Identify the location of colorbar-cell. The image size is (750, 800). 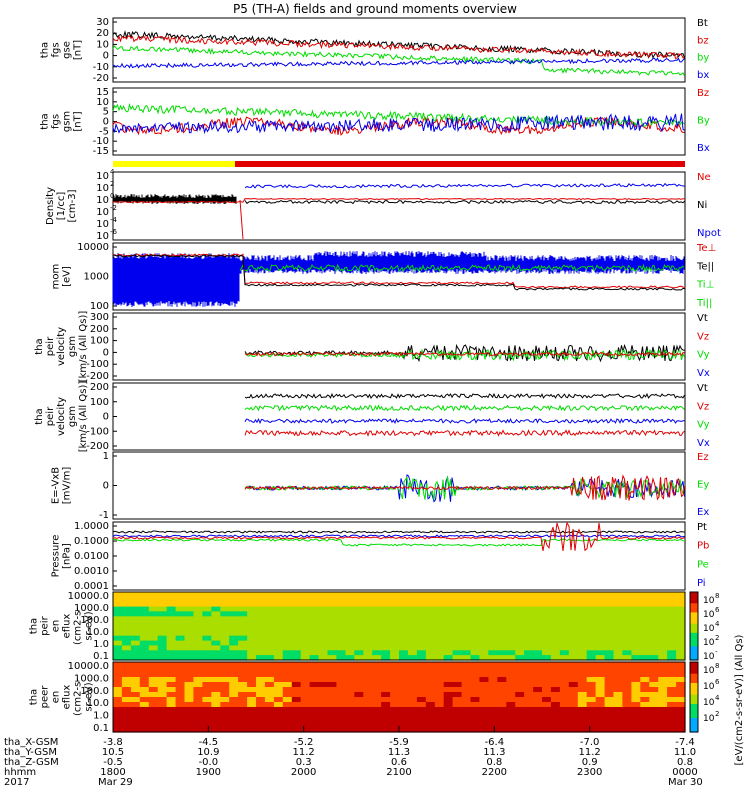
(694, 670).